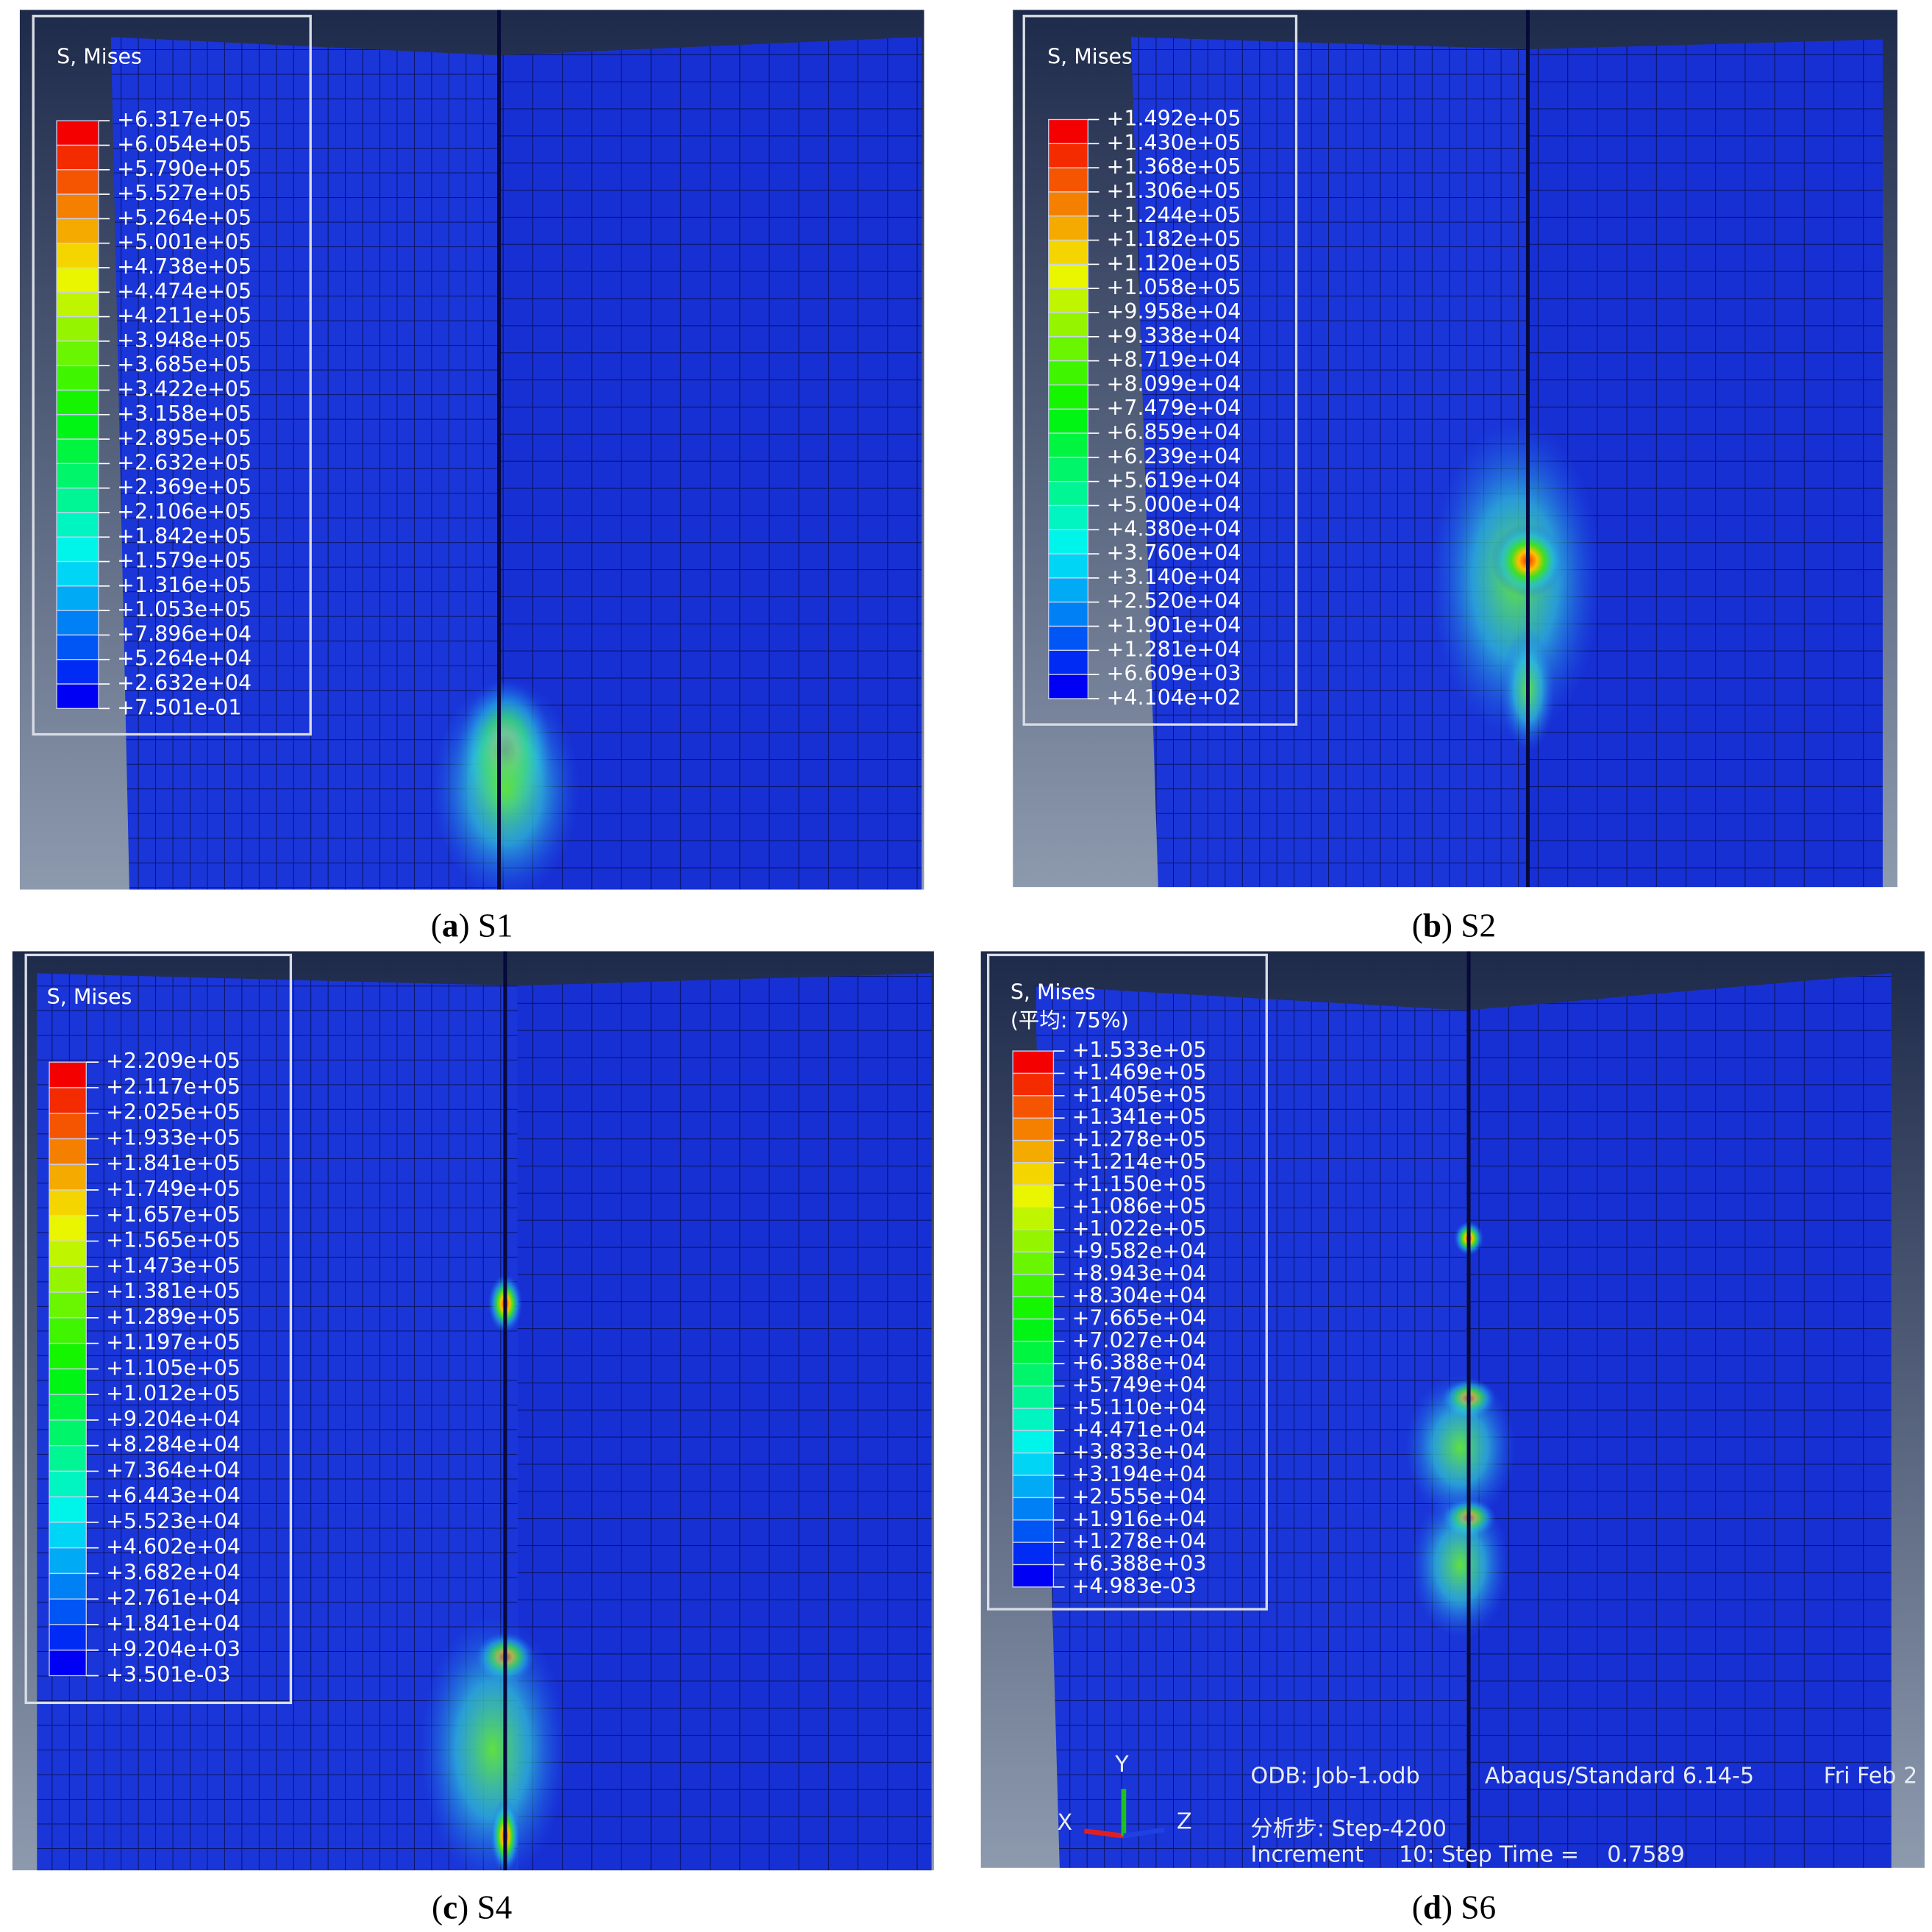 This screenshot has height=1932, width=1932. I want to click on legend-value: +4.474e+05, so click(184, 291).